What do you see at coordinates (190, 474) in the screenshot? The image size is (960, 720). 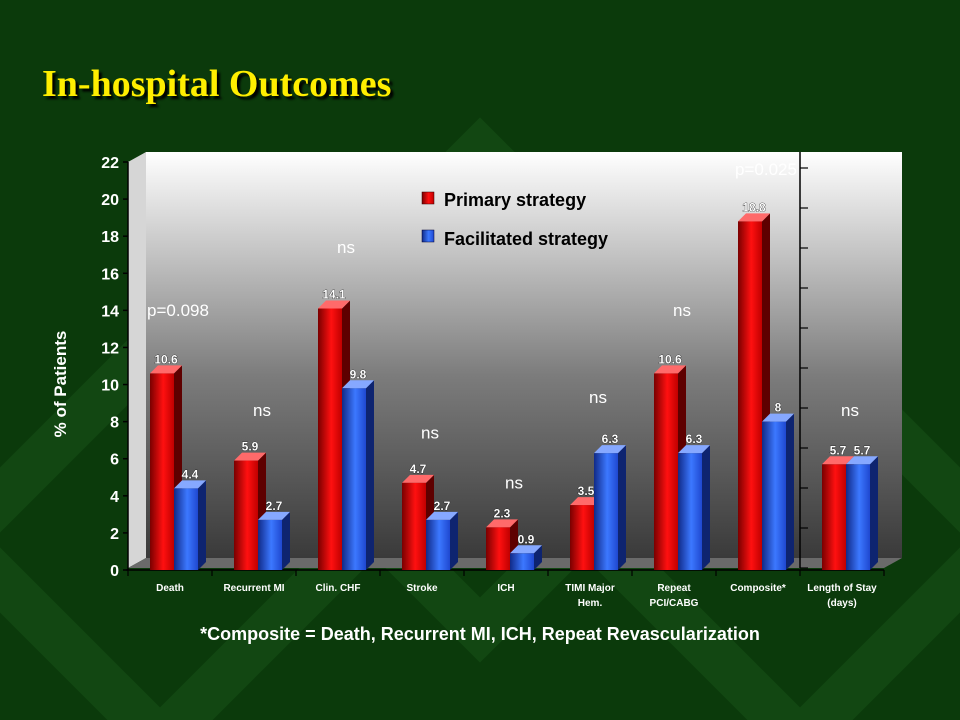 I see `data-label: 4.4` at bounding box center [190, 474].